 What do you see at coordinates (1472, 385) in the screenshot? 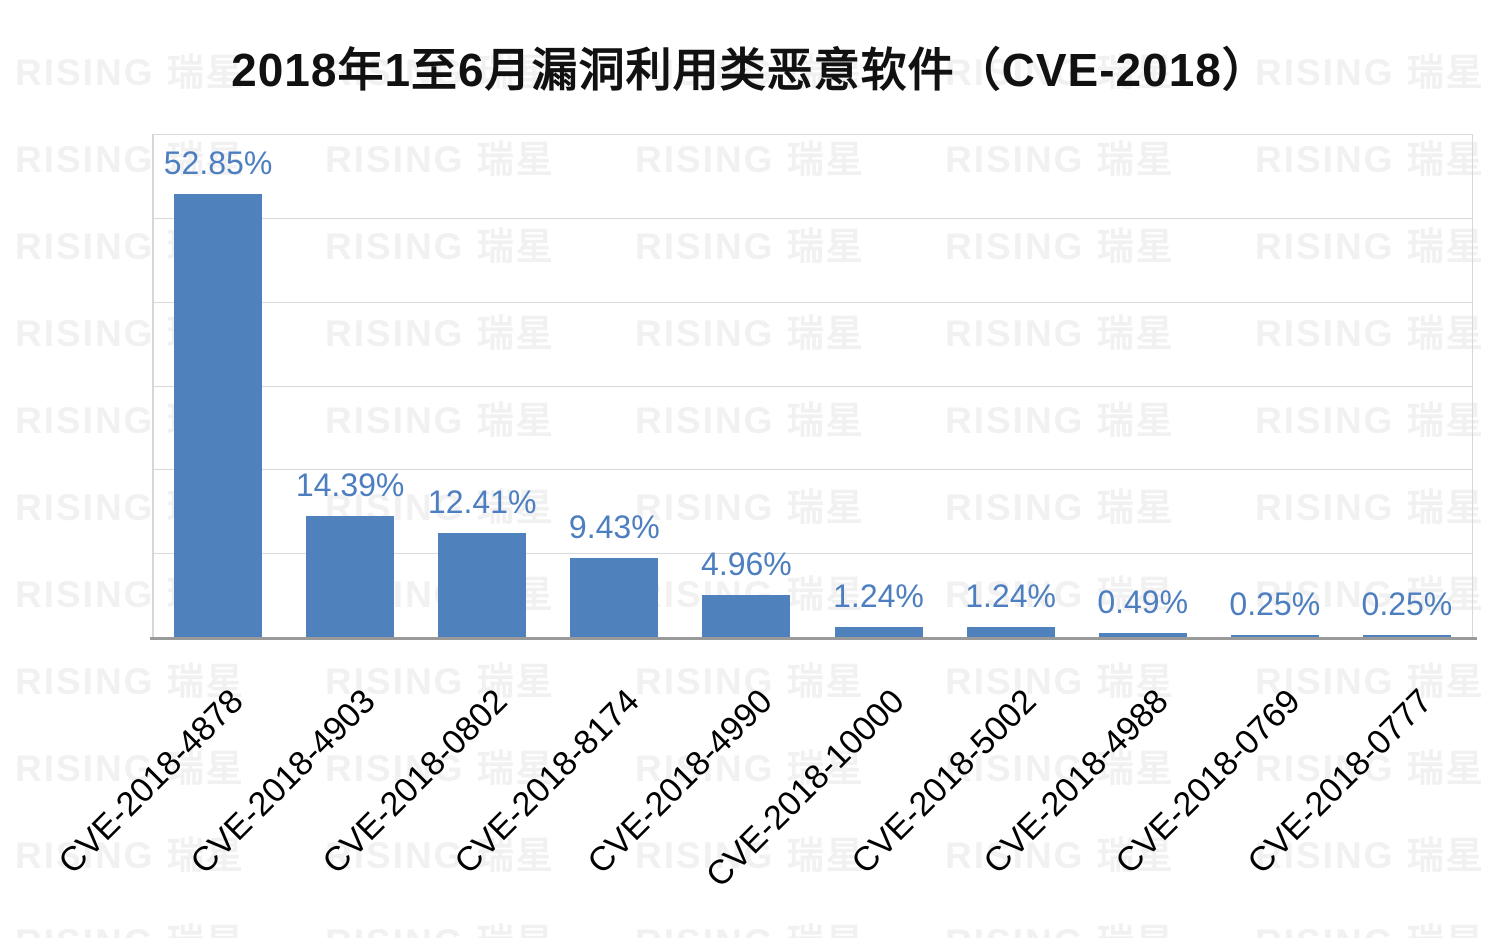
I see `plot-border-right` at bounding box center [1472, 385].